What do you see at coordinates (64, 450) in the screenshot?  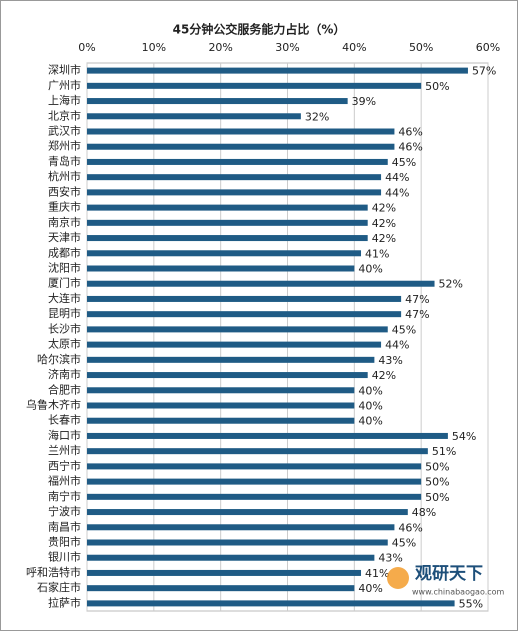 I see `y-tick-label: 兰州市` at bounding box center [64, 450].